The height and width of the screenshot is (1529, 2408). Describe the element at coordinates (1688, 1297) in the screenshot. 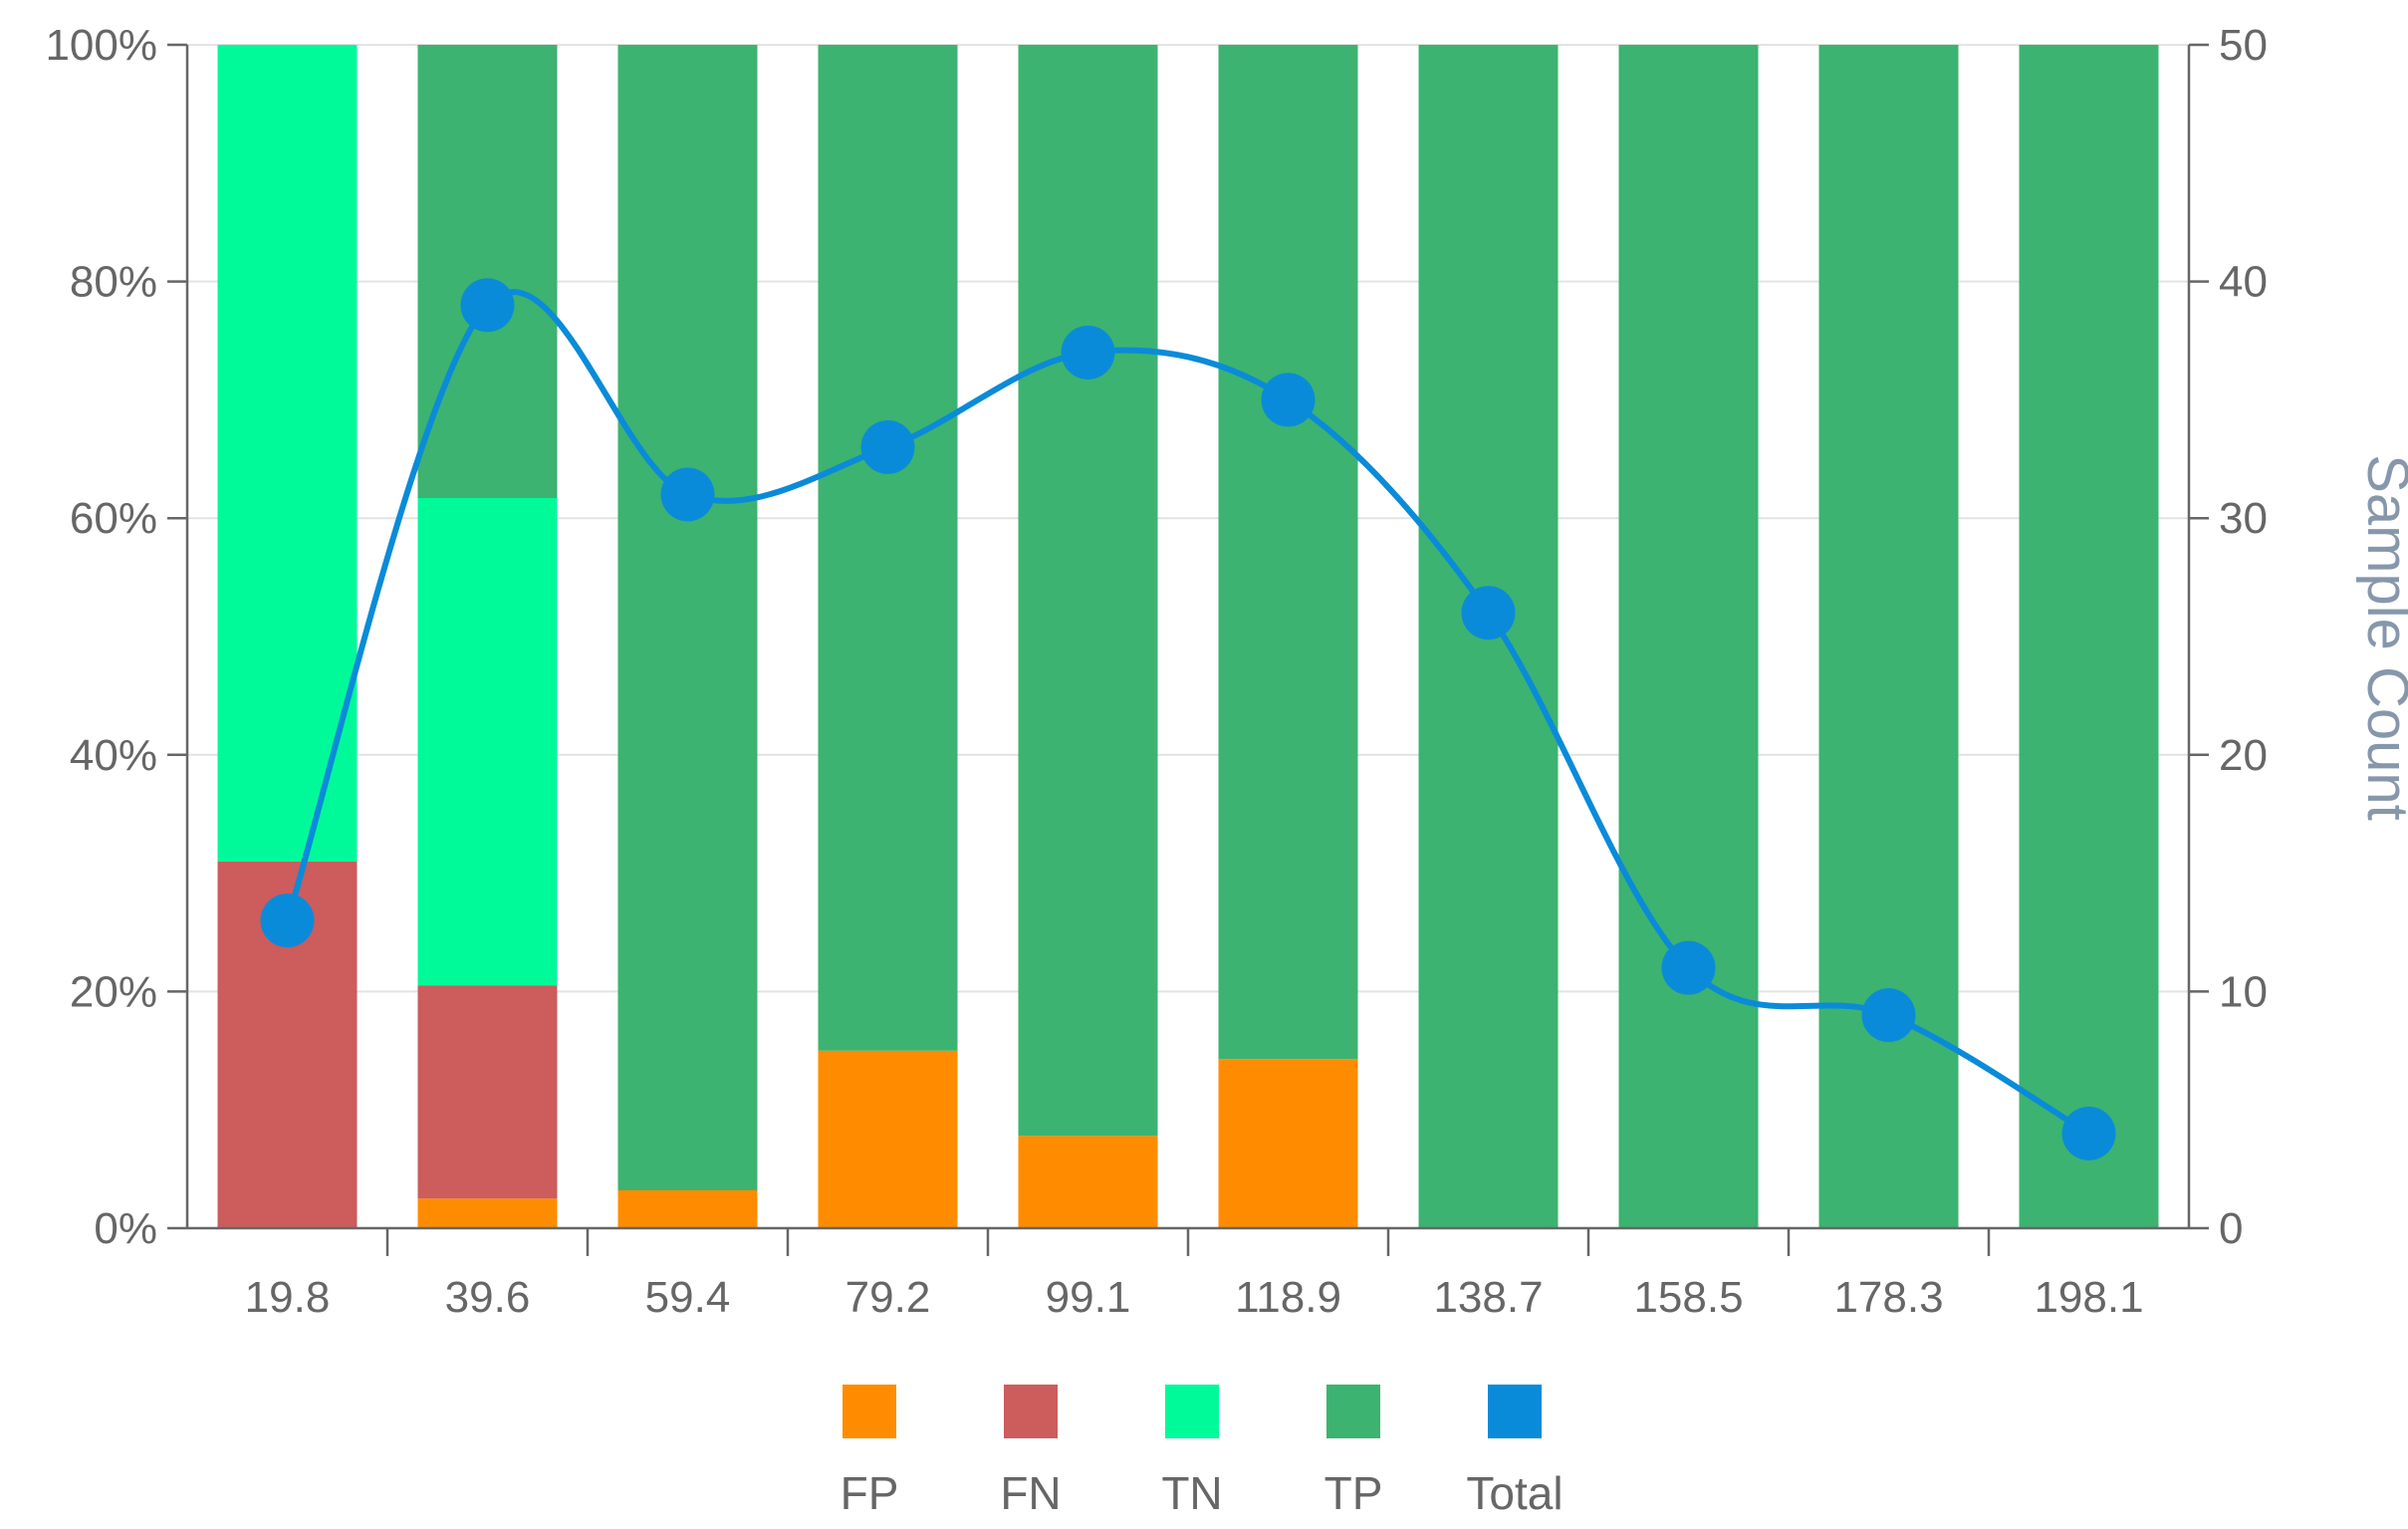

I see `x-tick-label: 158.5` at that location.